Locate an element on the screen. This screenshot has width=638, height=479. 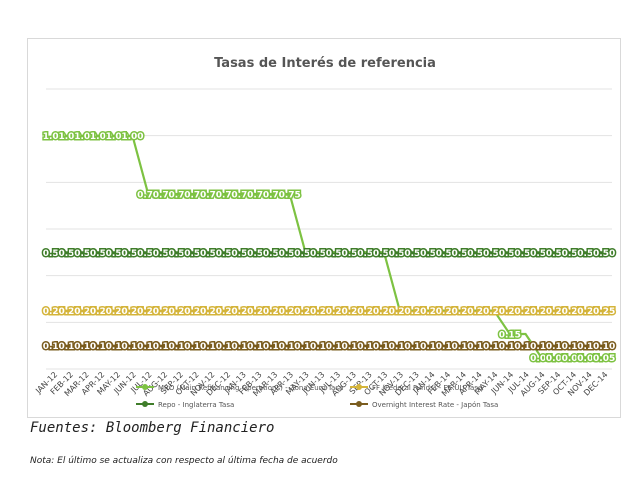
data-label: 0.15 is located at coordinates (510, 336).